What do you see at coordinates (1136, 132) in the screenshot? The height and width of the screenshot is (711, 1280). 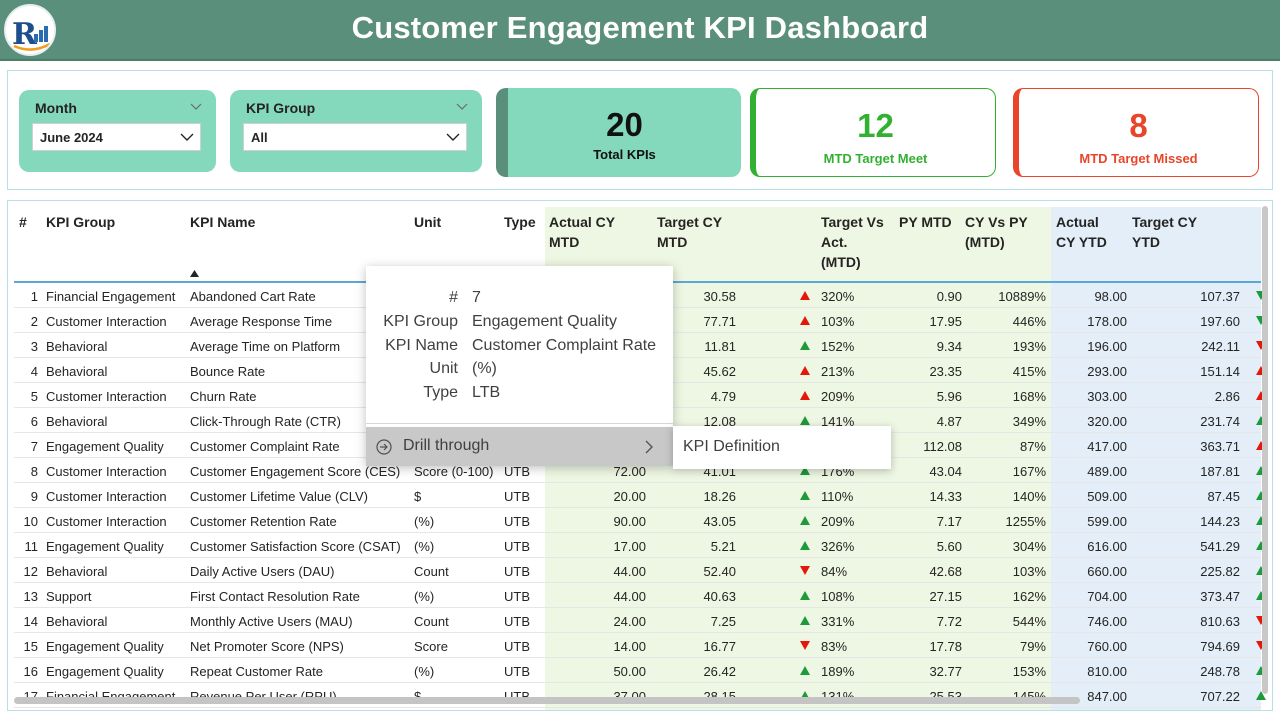 I see `mtd-target-missed-card: 8 MTD Target Missed` at bounding box center [1136, 132].